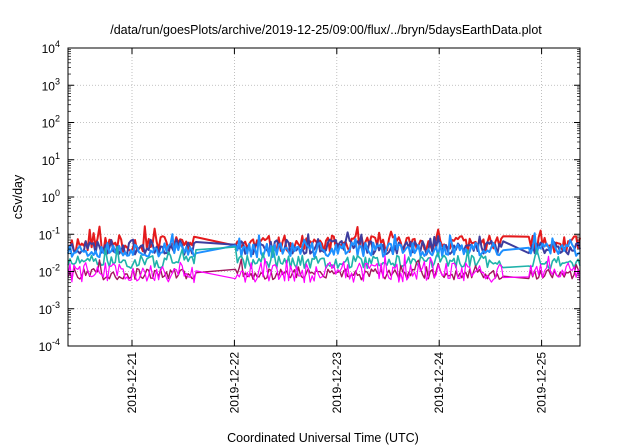  Describe the element at coordinates (337, 383) in the screenshot. I see `x-tick-label: 2019-12-23` at that location.